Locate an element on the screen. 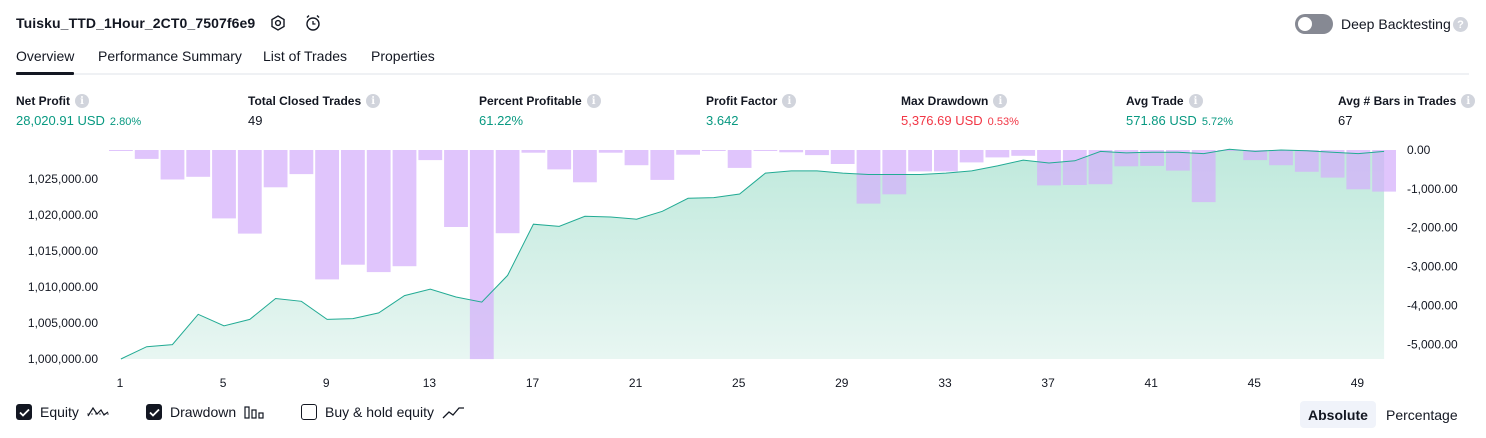  drawdown-checkbox is located at coordinates (154, 412).